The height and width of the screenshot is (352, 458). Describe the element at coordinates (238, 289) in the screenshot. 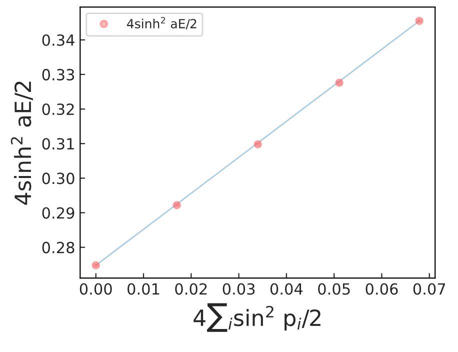

I see `x-tick-label: 0.03` at that location.